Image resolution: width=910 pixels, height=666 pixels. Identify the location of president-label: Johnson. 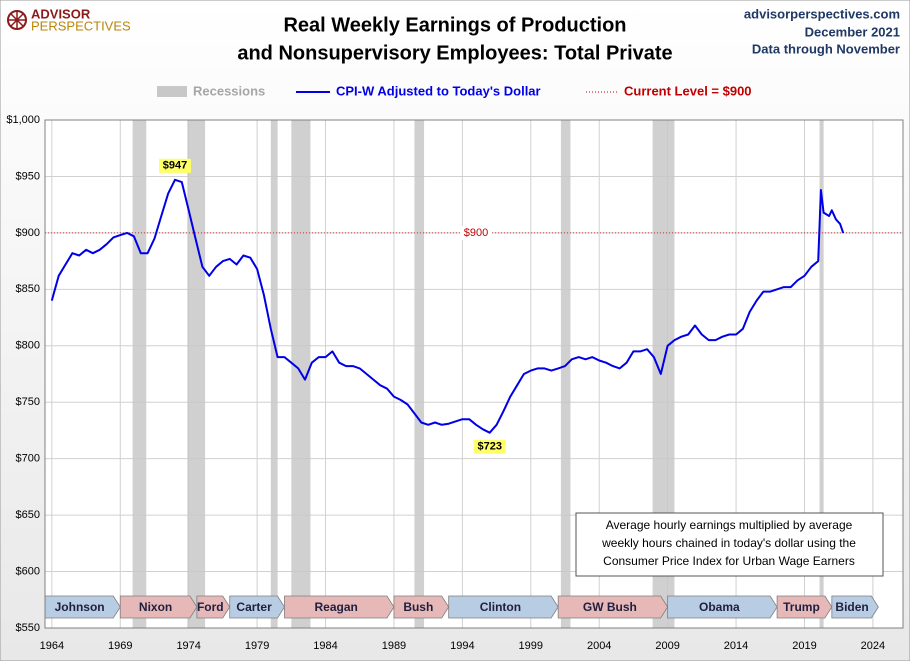
(80, 607).